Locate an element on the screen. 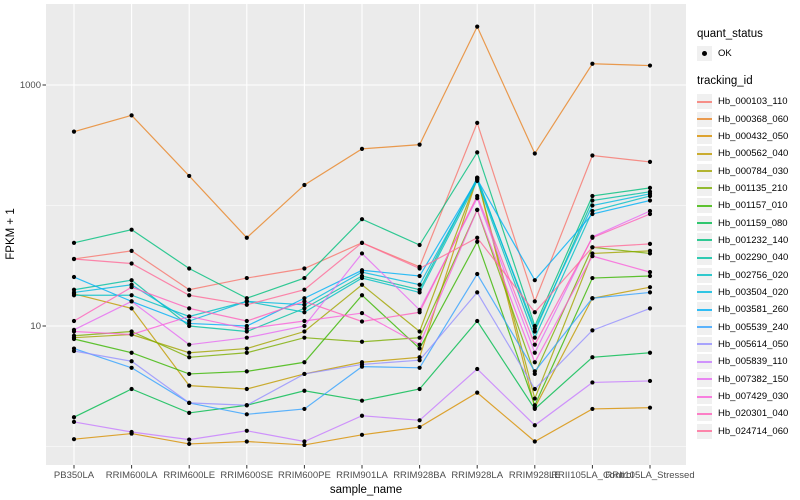  legend-item: Hb_000784_030 is located at coordinates (748, 170).